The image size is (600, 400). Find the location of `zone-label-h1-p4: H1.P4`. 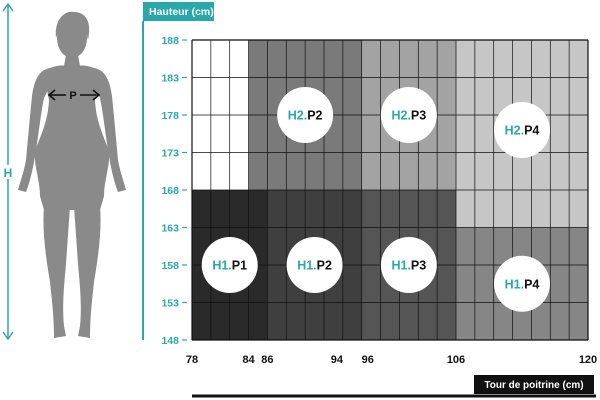

zone-label-h1-p4: H1.P4 is located at coordinates (522, 284).